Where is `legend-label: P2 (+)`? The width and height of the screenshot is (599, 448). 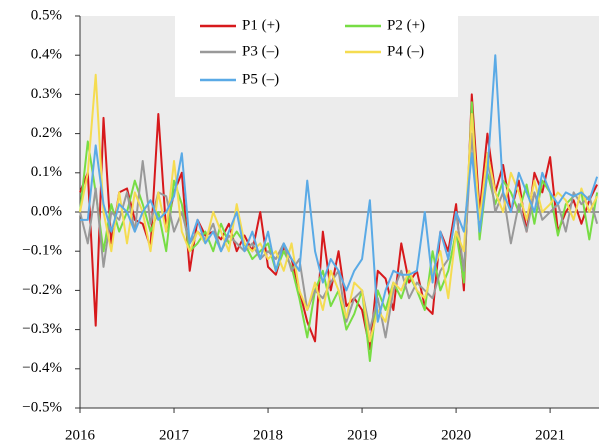 legend-label: P2 (+) is located at coordinates (406, 25).